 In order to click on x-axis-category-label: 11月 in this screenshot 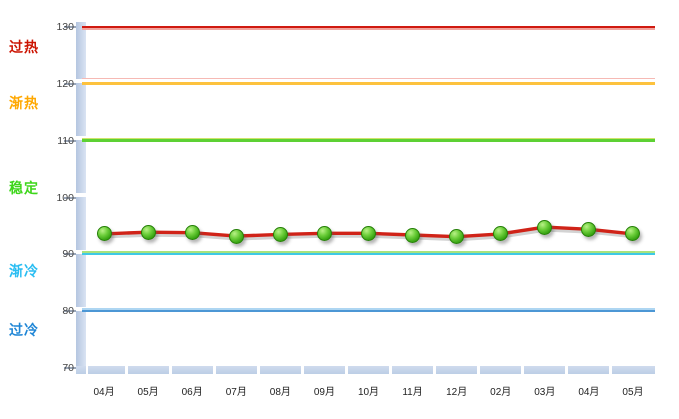, I will do `click(412, 392)`.